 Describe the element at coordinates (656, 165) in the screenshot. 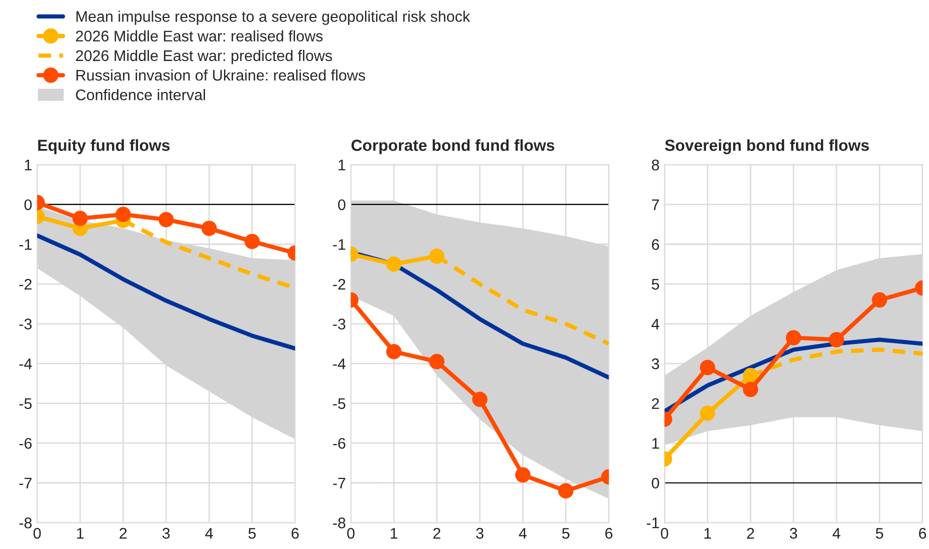

I see `y-tick-label: 8` at that location.